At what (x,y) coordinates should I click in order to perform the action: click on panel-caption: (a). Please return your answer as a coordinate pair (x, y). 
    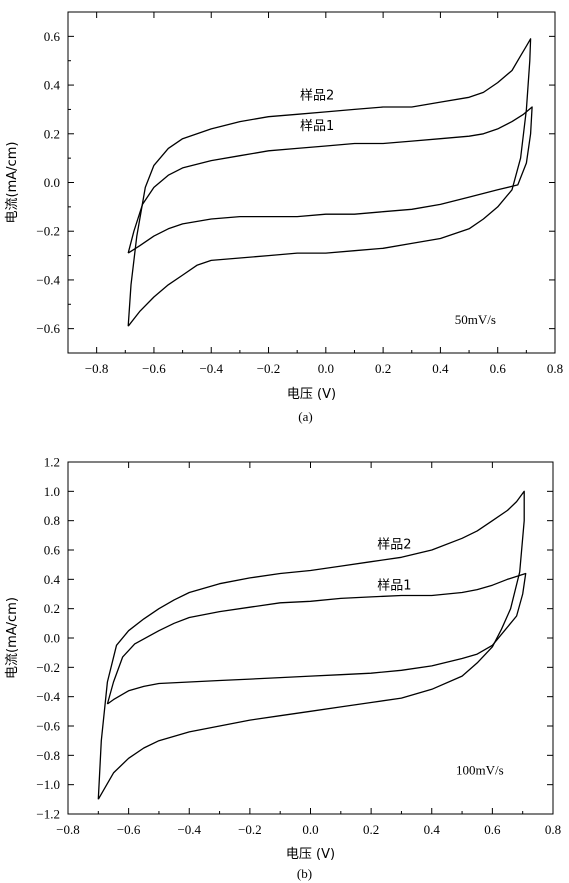
    Looking at the image, I should click on (305, 416).